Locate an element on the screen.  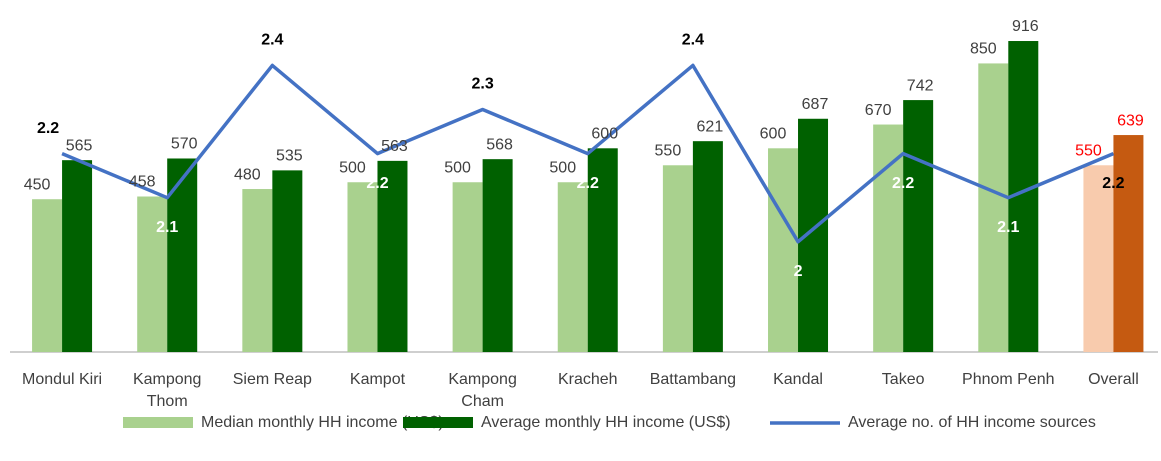
value-label: 450 is located at coordinates (37, 184).